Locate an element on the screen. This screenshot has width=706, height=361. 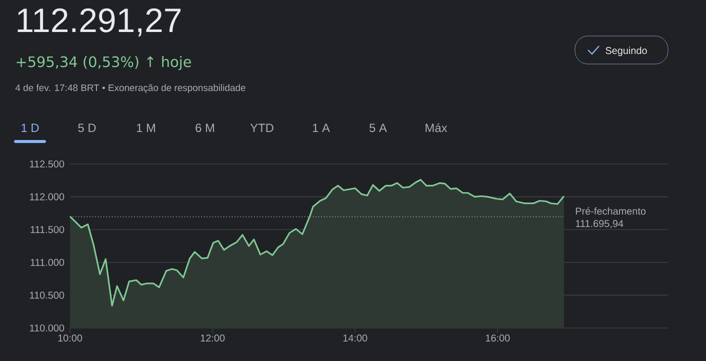
text: YTD is located at coordinates (262, 128).